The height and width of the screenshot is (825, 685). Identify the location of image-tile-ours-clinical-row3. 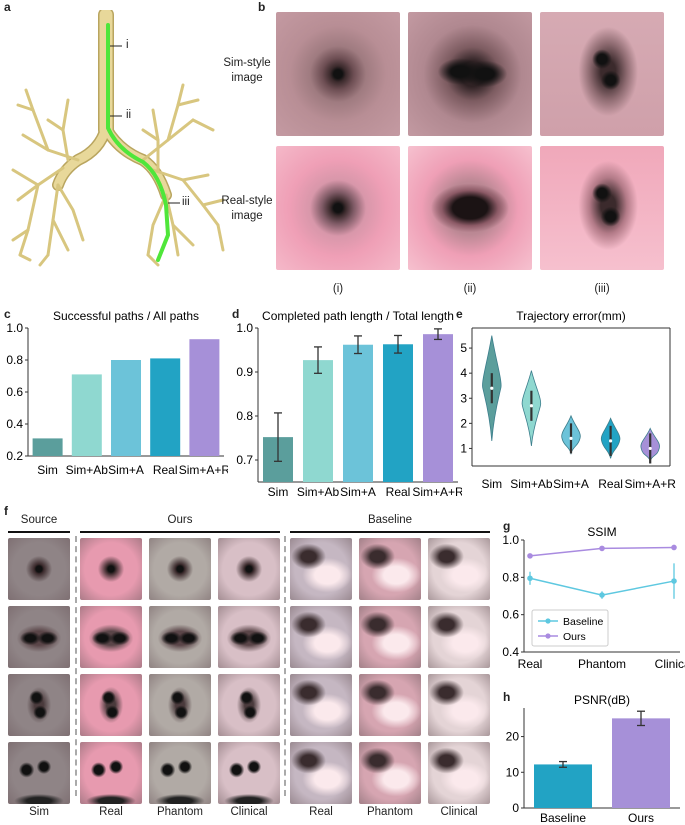
(249, 705).